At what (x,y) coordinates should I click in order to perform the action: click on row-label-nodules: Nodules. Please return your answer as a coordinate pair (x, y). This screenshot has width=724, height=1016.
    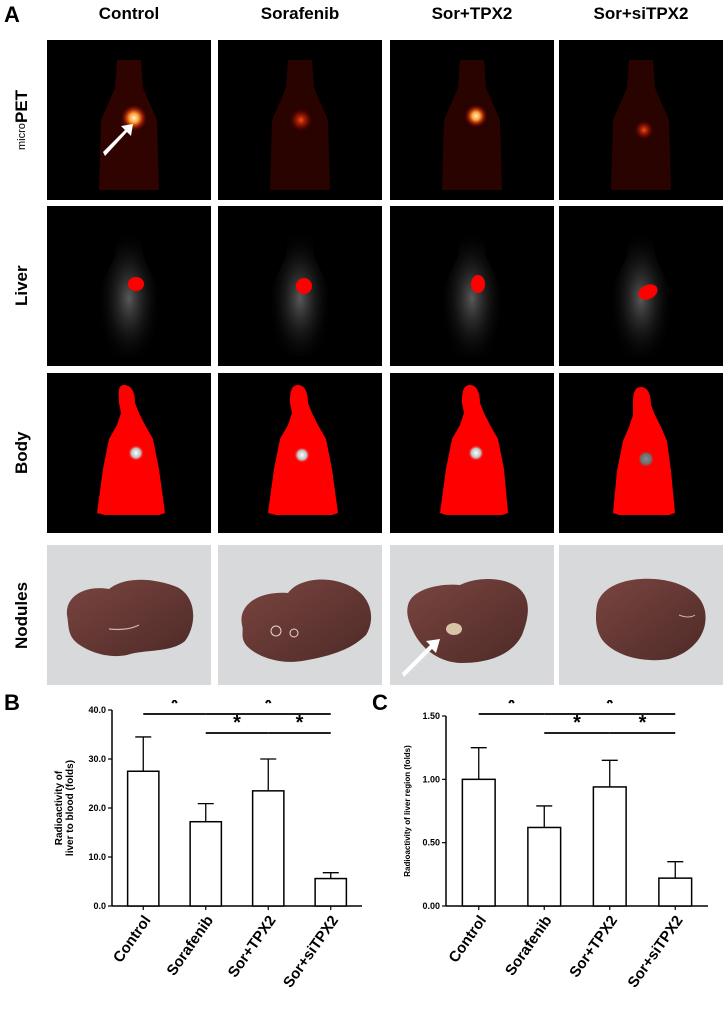
    Looking at the image, I should click on (21, 615).